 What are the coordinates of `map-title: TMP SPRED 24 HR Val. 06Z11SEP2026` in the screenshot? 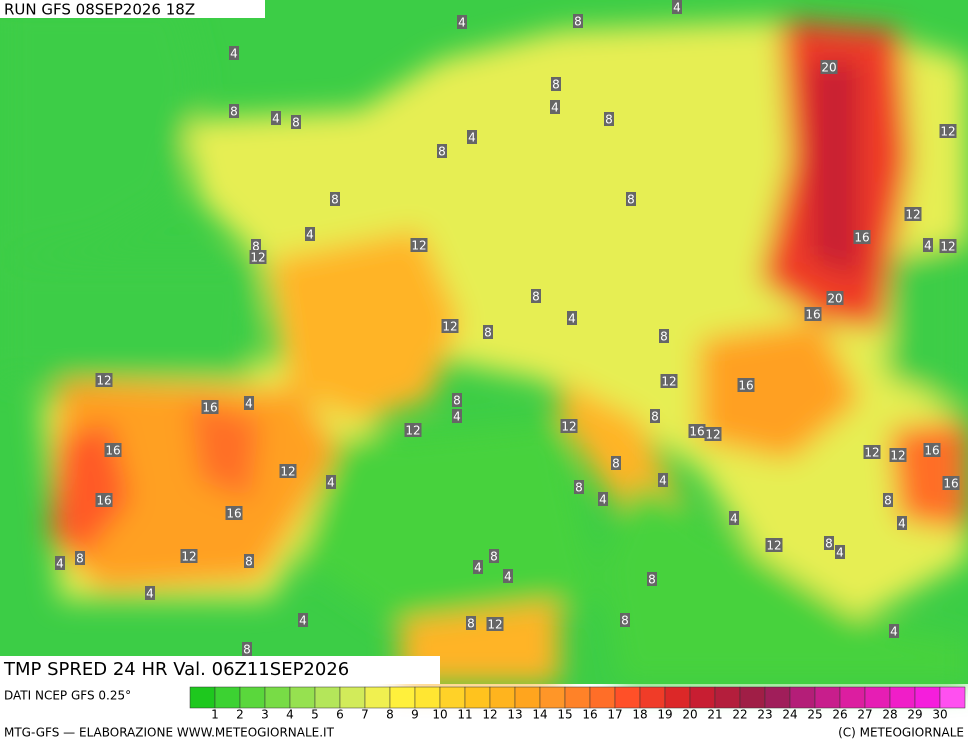 It's located at (176, 669).